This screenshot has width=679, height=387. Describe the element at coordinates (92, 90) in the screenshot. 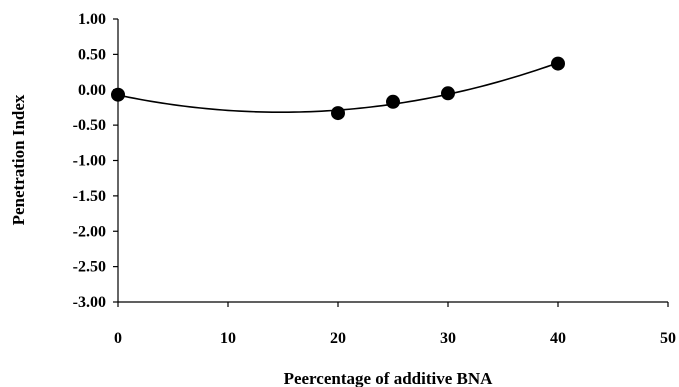

I see `y-tick-label: 0.00` at that location.